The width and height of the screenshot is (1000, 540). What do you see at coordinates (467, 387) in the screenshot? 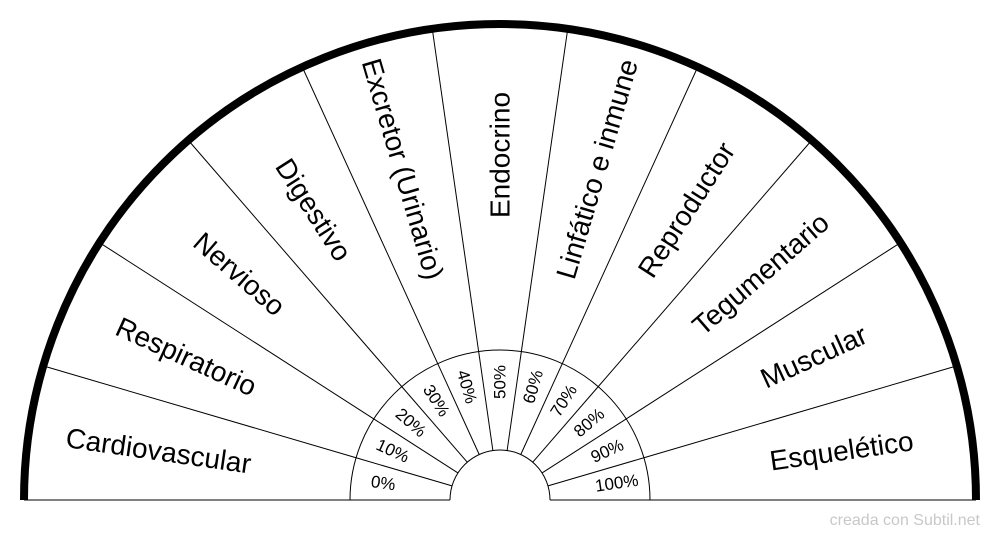
I see `percent-label: 40%` at bounding box center [467, 387].